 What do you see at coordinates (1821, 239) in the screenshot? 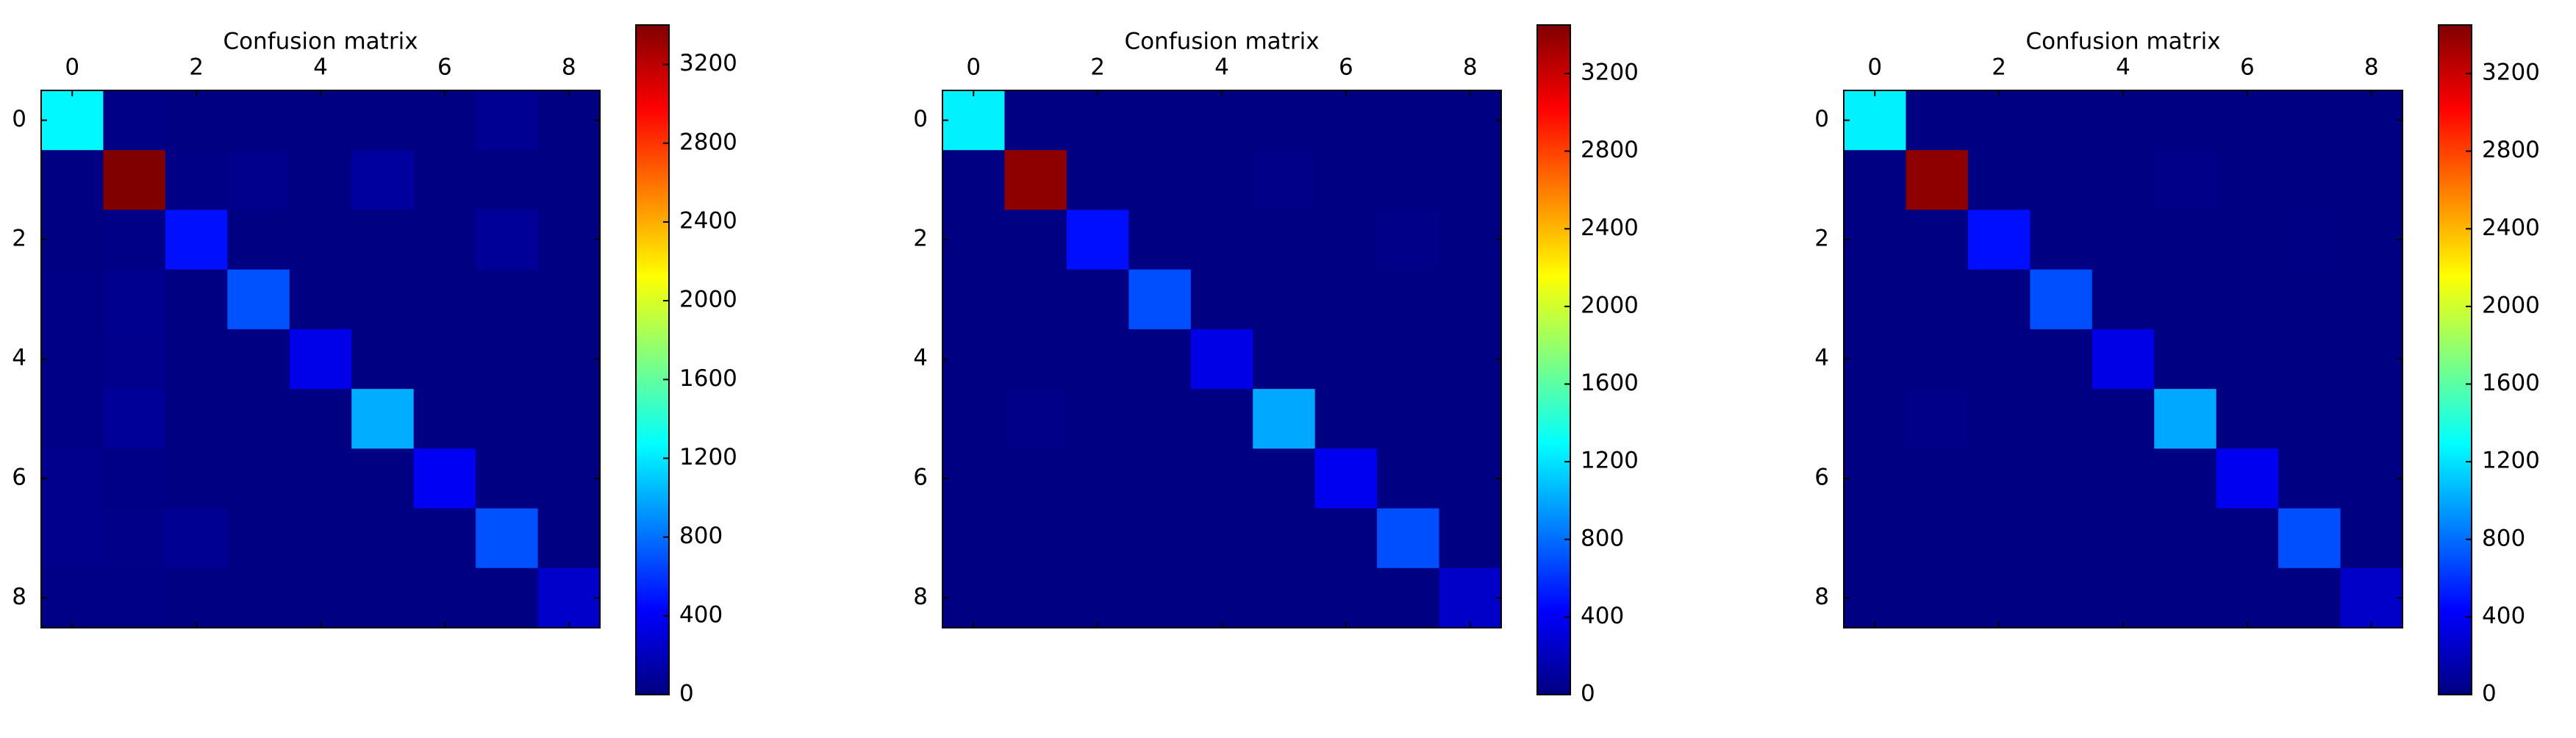
I see `y-tick-label: 2` at bounding box center [1821, 239].